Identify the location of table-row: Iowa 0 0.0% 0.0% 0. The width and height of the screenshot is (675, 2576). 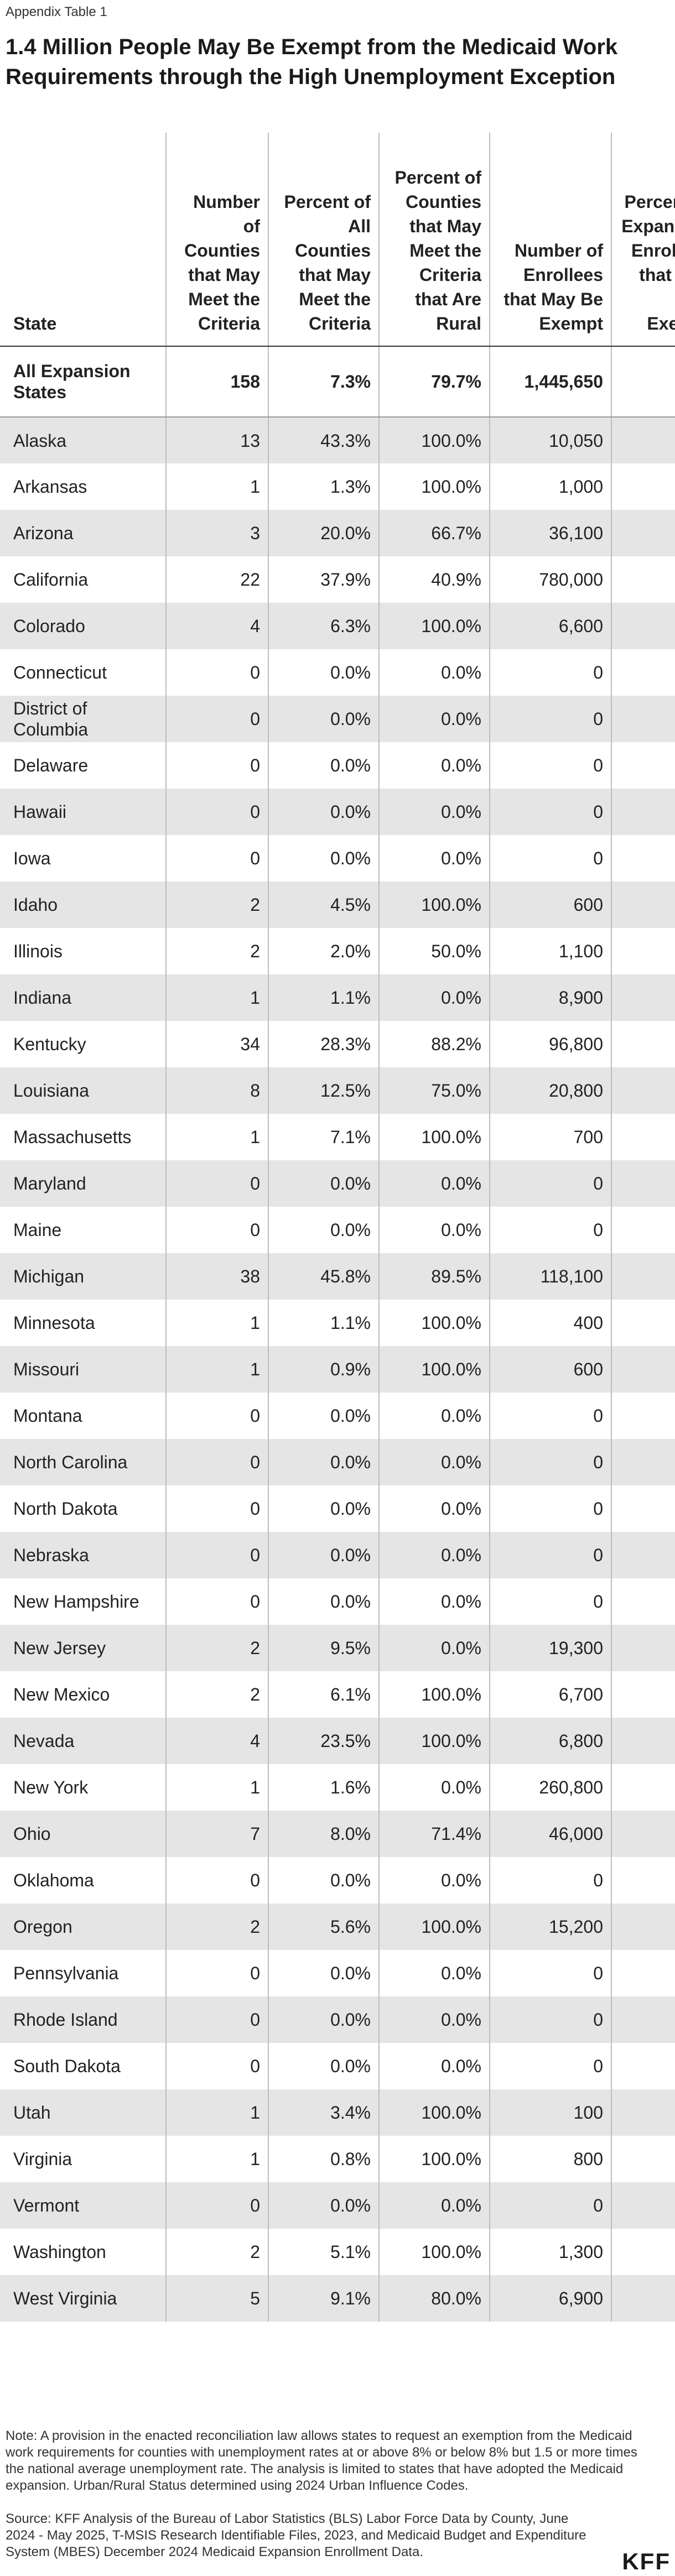
(337, 858).